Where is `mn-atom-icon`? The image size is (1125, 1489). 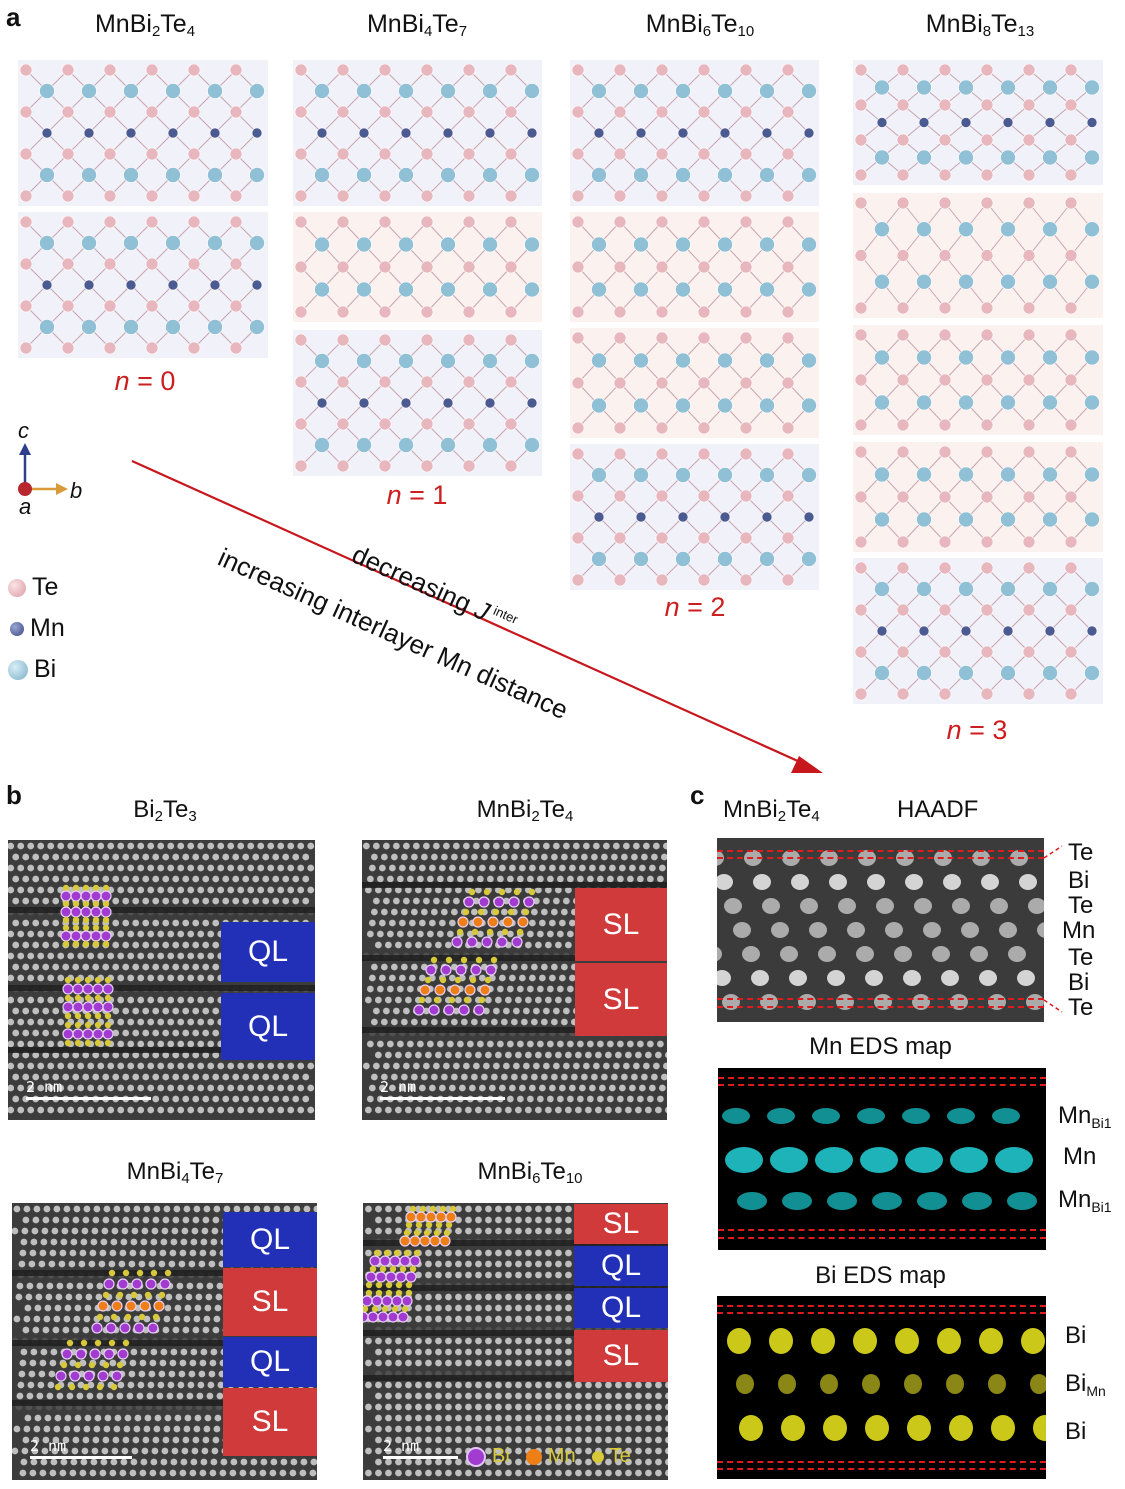
mn-atom-icon is located at coordinates (17, 628).